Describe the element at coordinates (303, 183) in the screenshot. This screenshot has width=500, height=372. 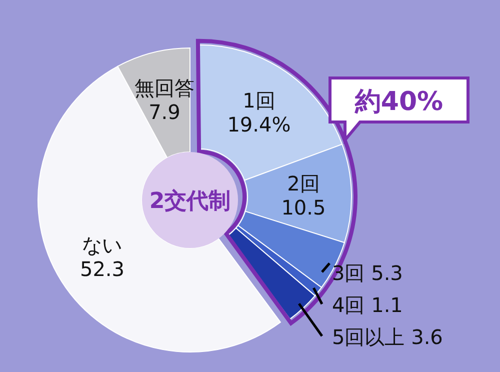
I see `slice-label: 2回` at that location.